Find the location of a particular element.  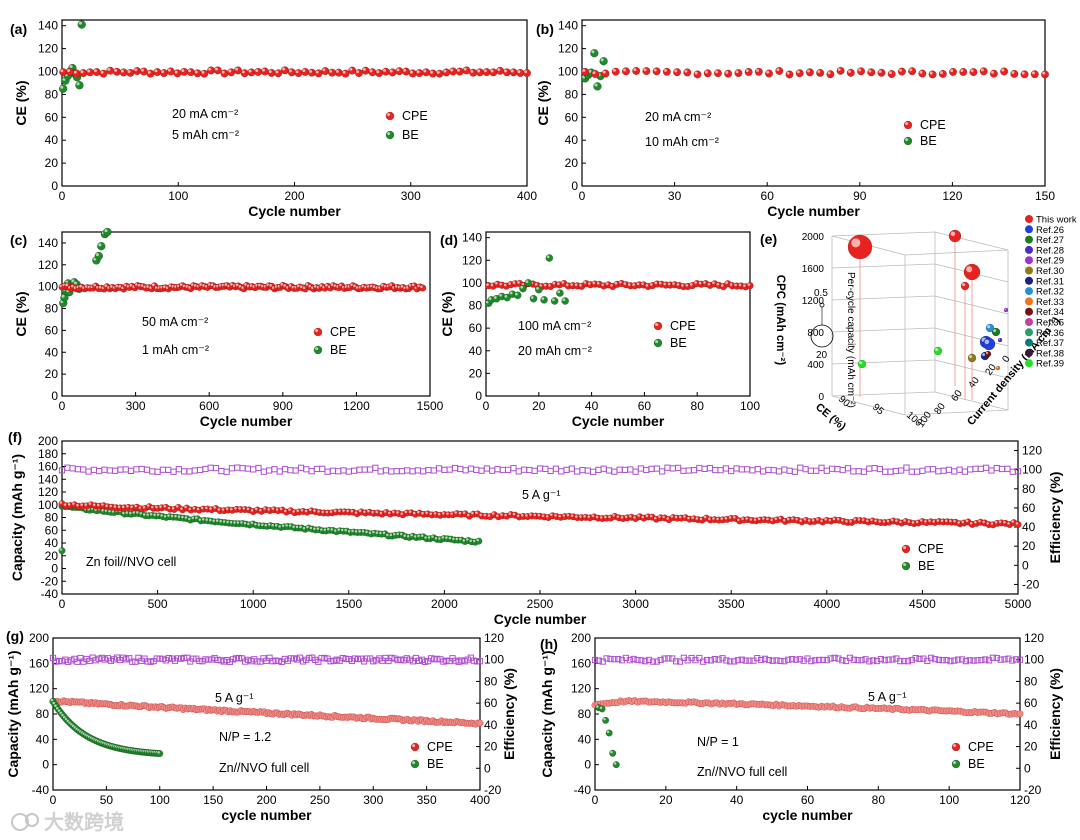

bubble-point-highlight is located at coordinates (995, 331).